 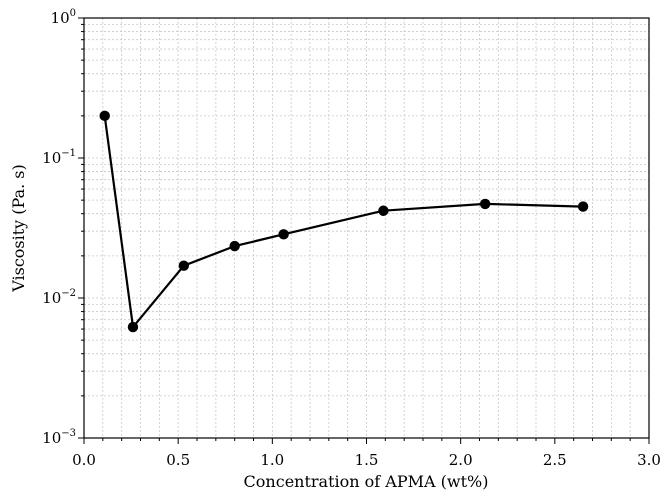 I want to click on y-tick-labels: 10⁰ 10⁻¹ 10⁻² 10⁻³, so click(x=59, y=227).